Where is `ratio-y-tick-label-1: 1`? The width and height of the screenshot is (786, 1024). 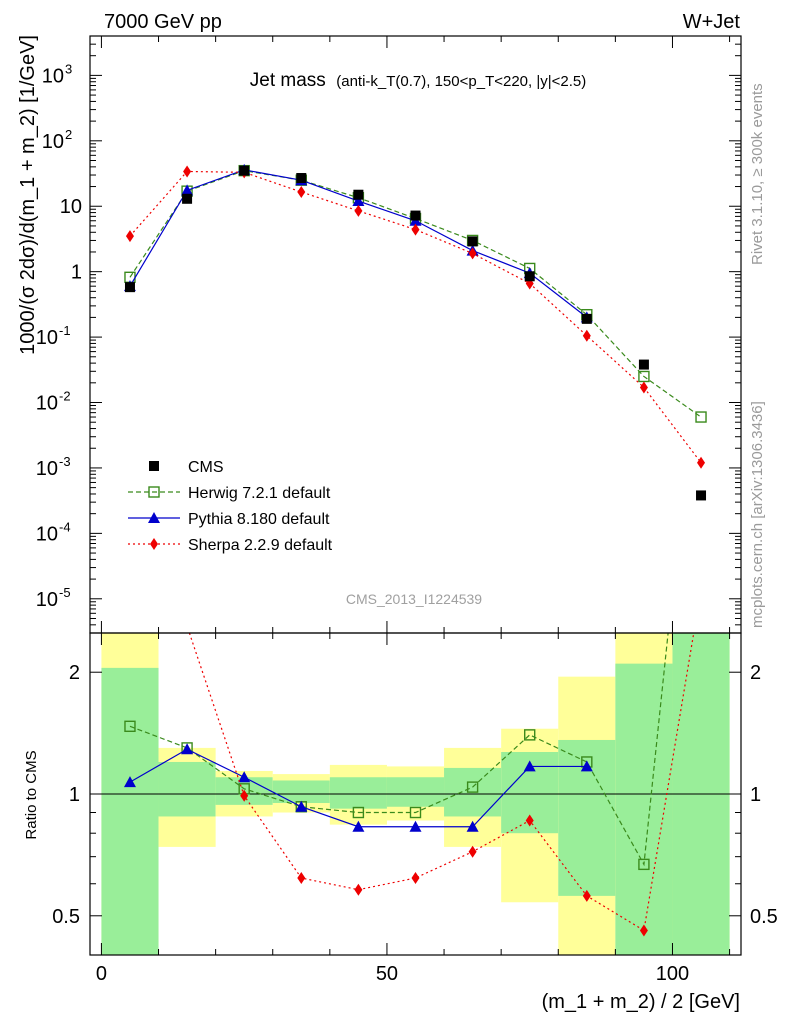
ratio-y-tick-label-1: 1 is located at coordinates (74, 795).